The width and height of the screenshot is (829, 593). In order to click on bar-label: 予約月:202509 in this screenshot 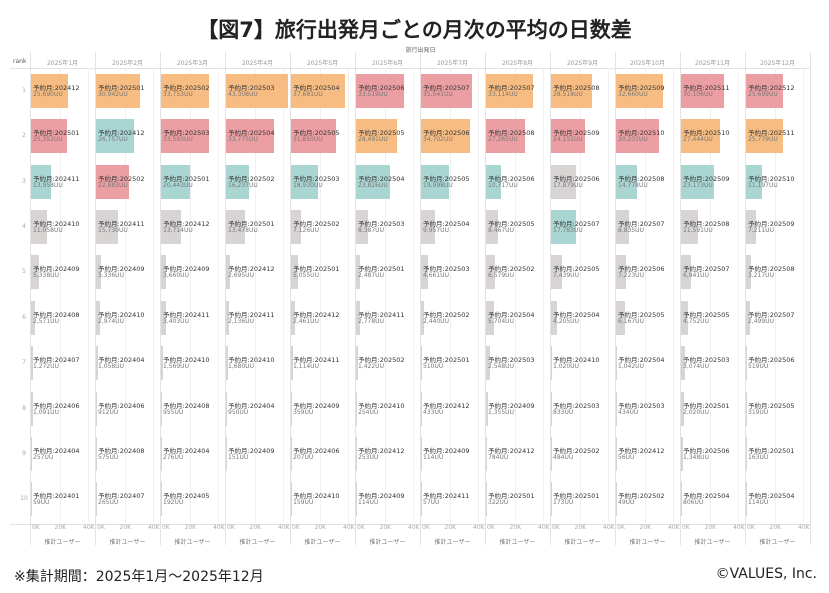, I will do `click(771, 223)`.